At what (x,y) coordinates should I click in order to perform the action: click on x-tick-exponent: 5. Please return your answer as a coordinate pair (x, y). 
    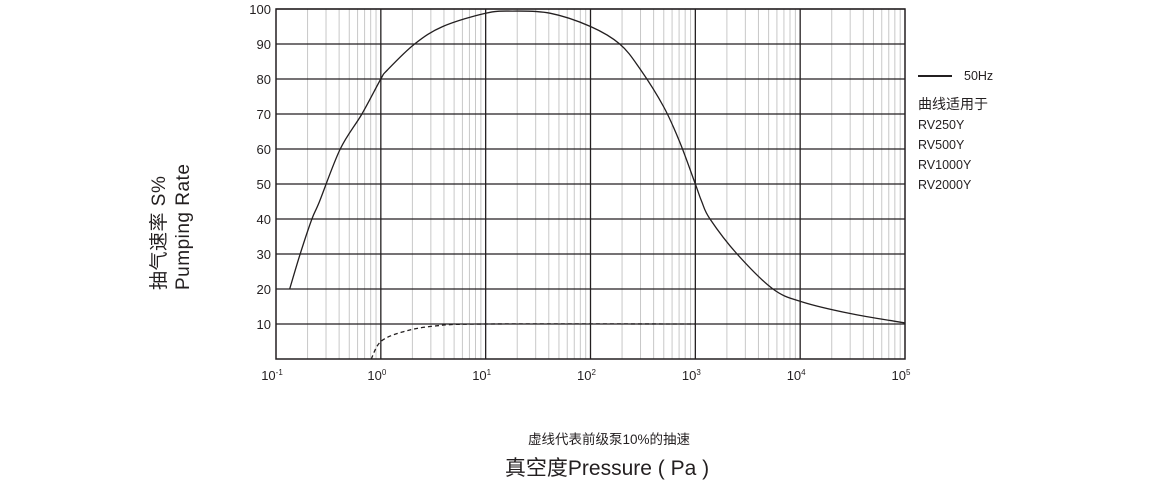
    Looking at the image, I should click on (908, 372).